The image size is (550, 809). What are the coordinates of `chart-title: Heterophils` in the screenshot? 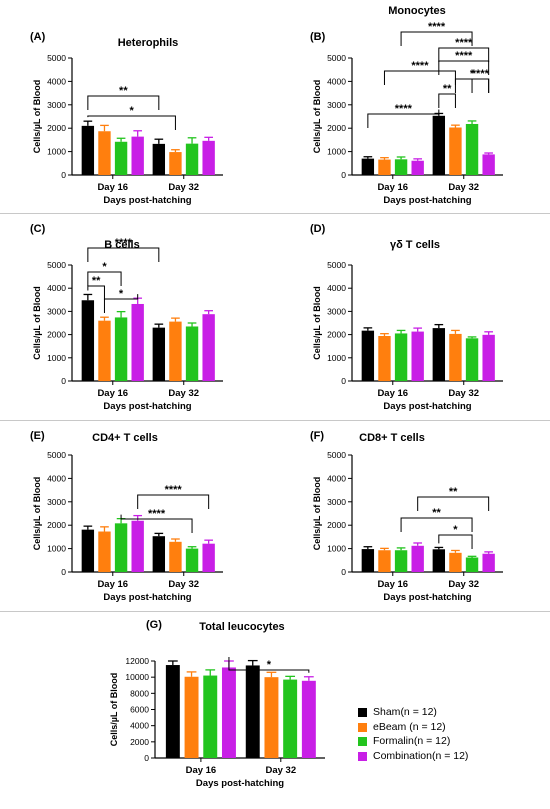 It's located at (148, 43).